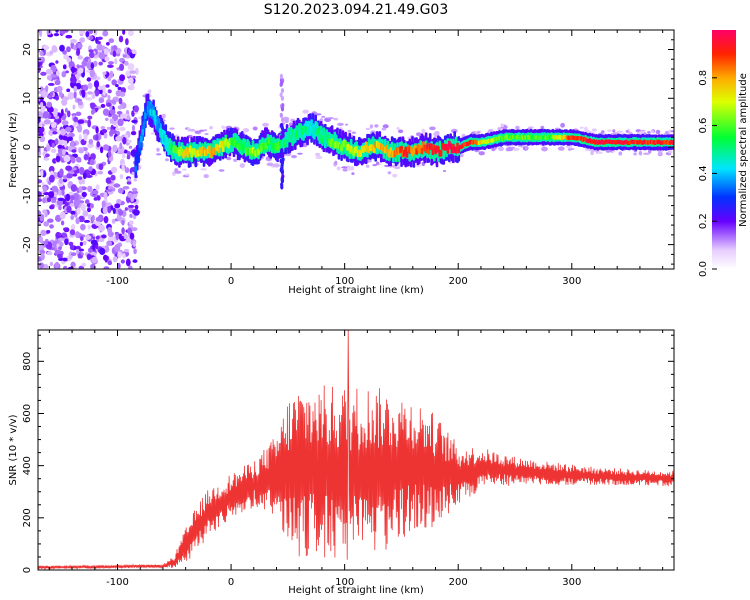  What do you see at coordinates (356, 290) in the screenshot?
I see `spectrogram-x-label: Height of straight line (km)` at bounding box center [356, 290].